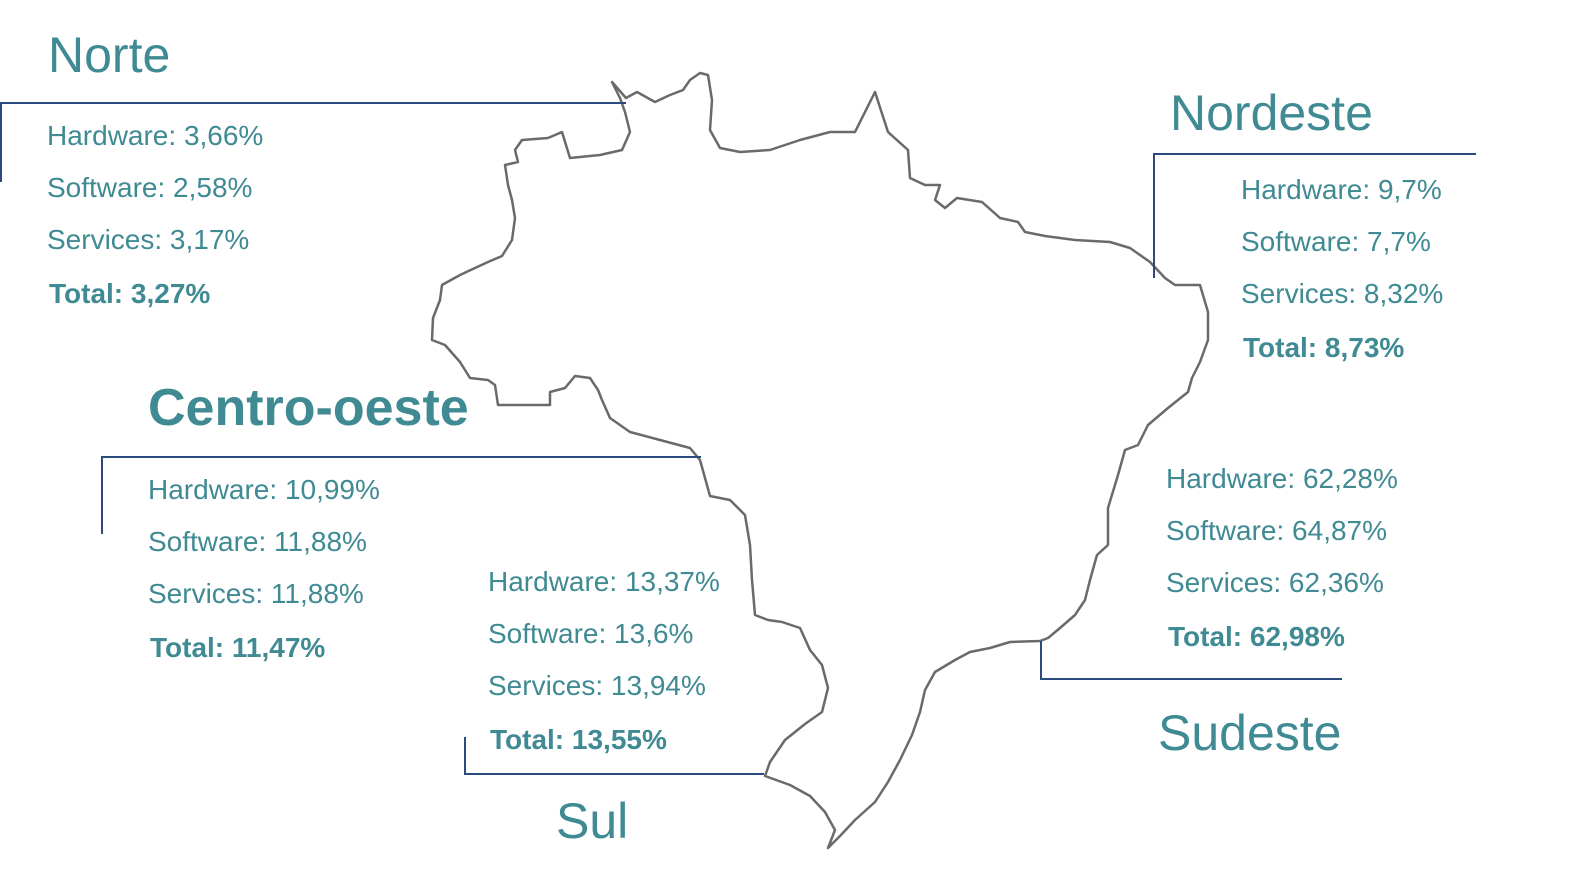 This screenshot has height=896, width=1579. What do you see at coordinates (308, 408) in the screenshot?
I see `centro-oeste-title: Centro-oeste` at bounding box center [308, 408].